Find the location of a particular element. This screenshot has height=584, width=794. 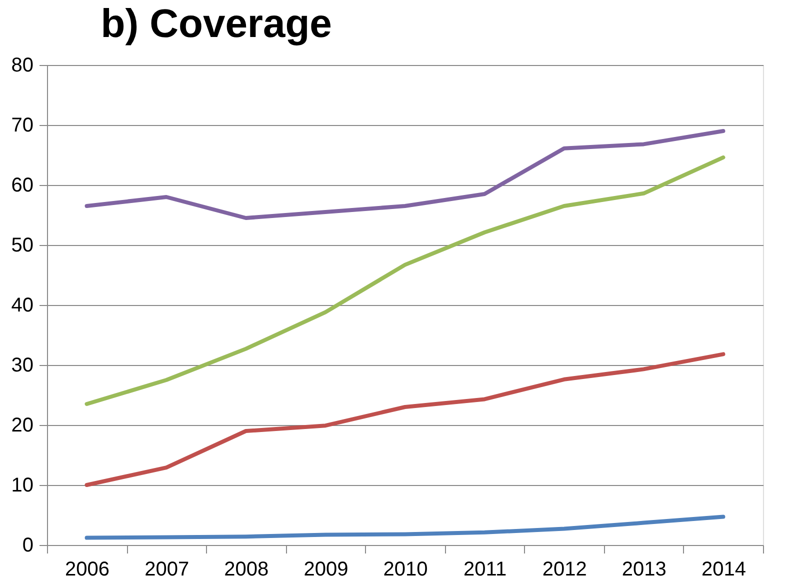

y-tick-label: 30 is located at coordinates (22, 365).